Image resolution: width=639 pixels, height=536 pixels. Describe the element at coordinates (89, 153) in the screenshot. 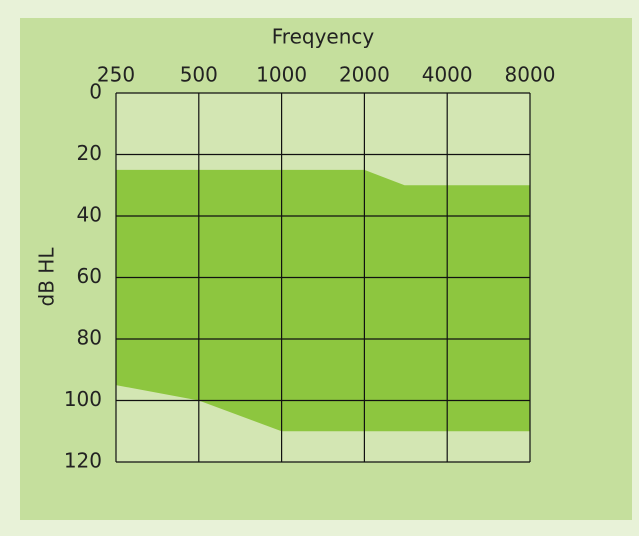

I see `y-tick-label: 20` at that location.